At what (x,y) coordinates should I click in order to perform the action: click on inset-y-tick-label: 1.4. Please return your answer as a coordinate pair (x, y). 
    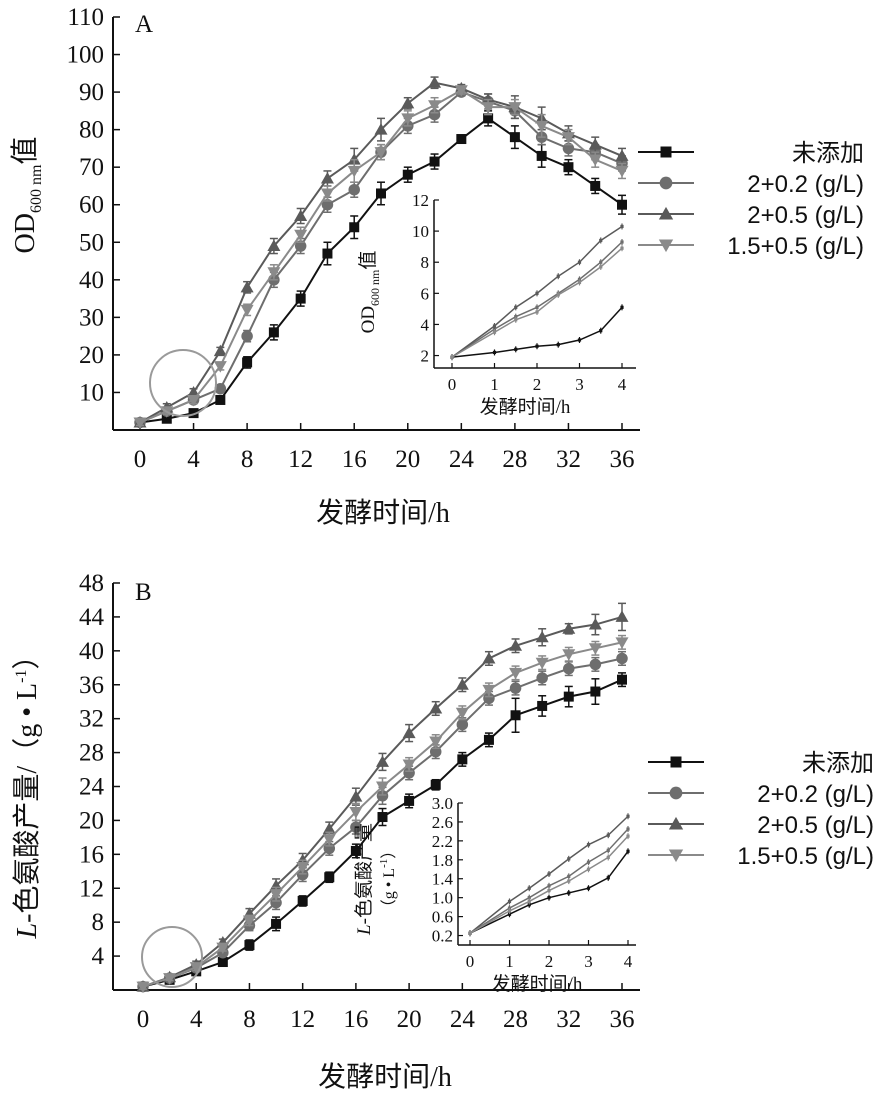
    Looking at the image, I should click on (443, 879).